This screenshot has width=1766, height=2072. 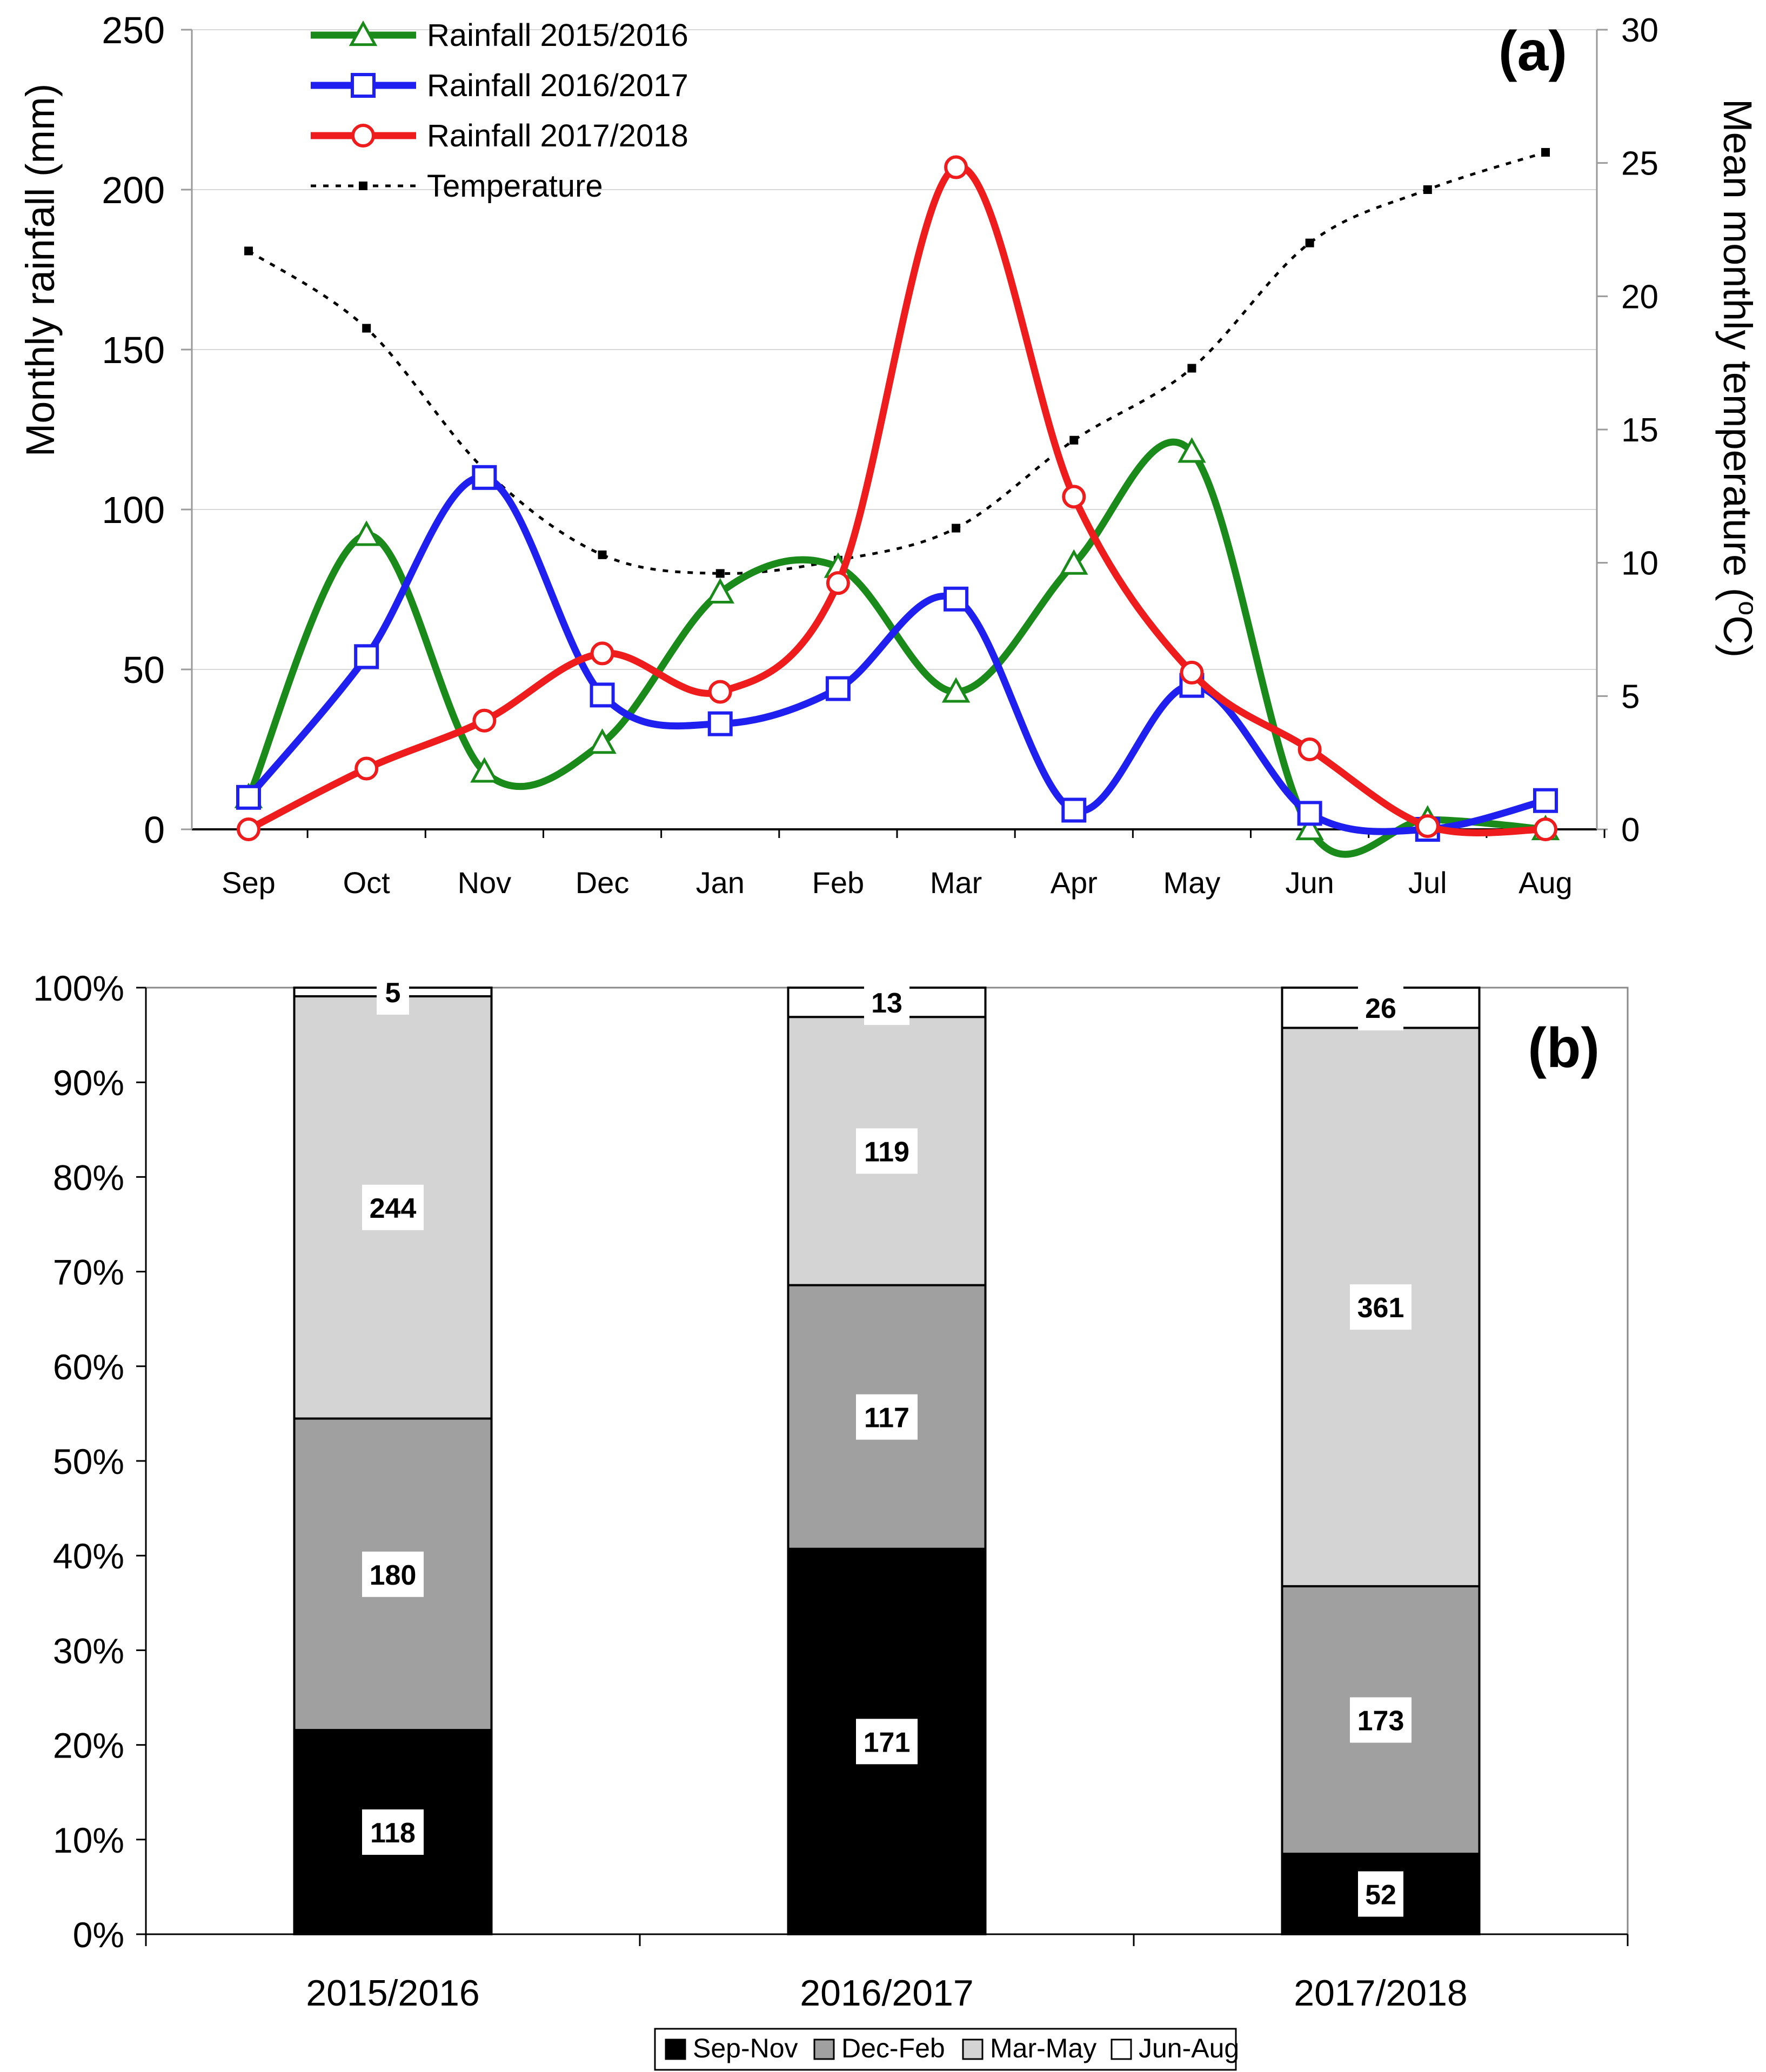 What do you see at coordinates (484, 478) in the screenshot?
I see `data-point-rainfall-2016-2017-nov` at bounding box center [484, 478].